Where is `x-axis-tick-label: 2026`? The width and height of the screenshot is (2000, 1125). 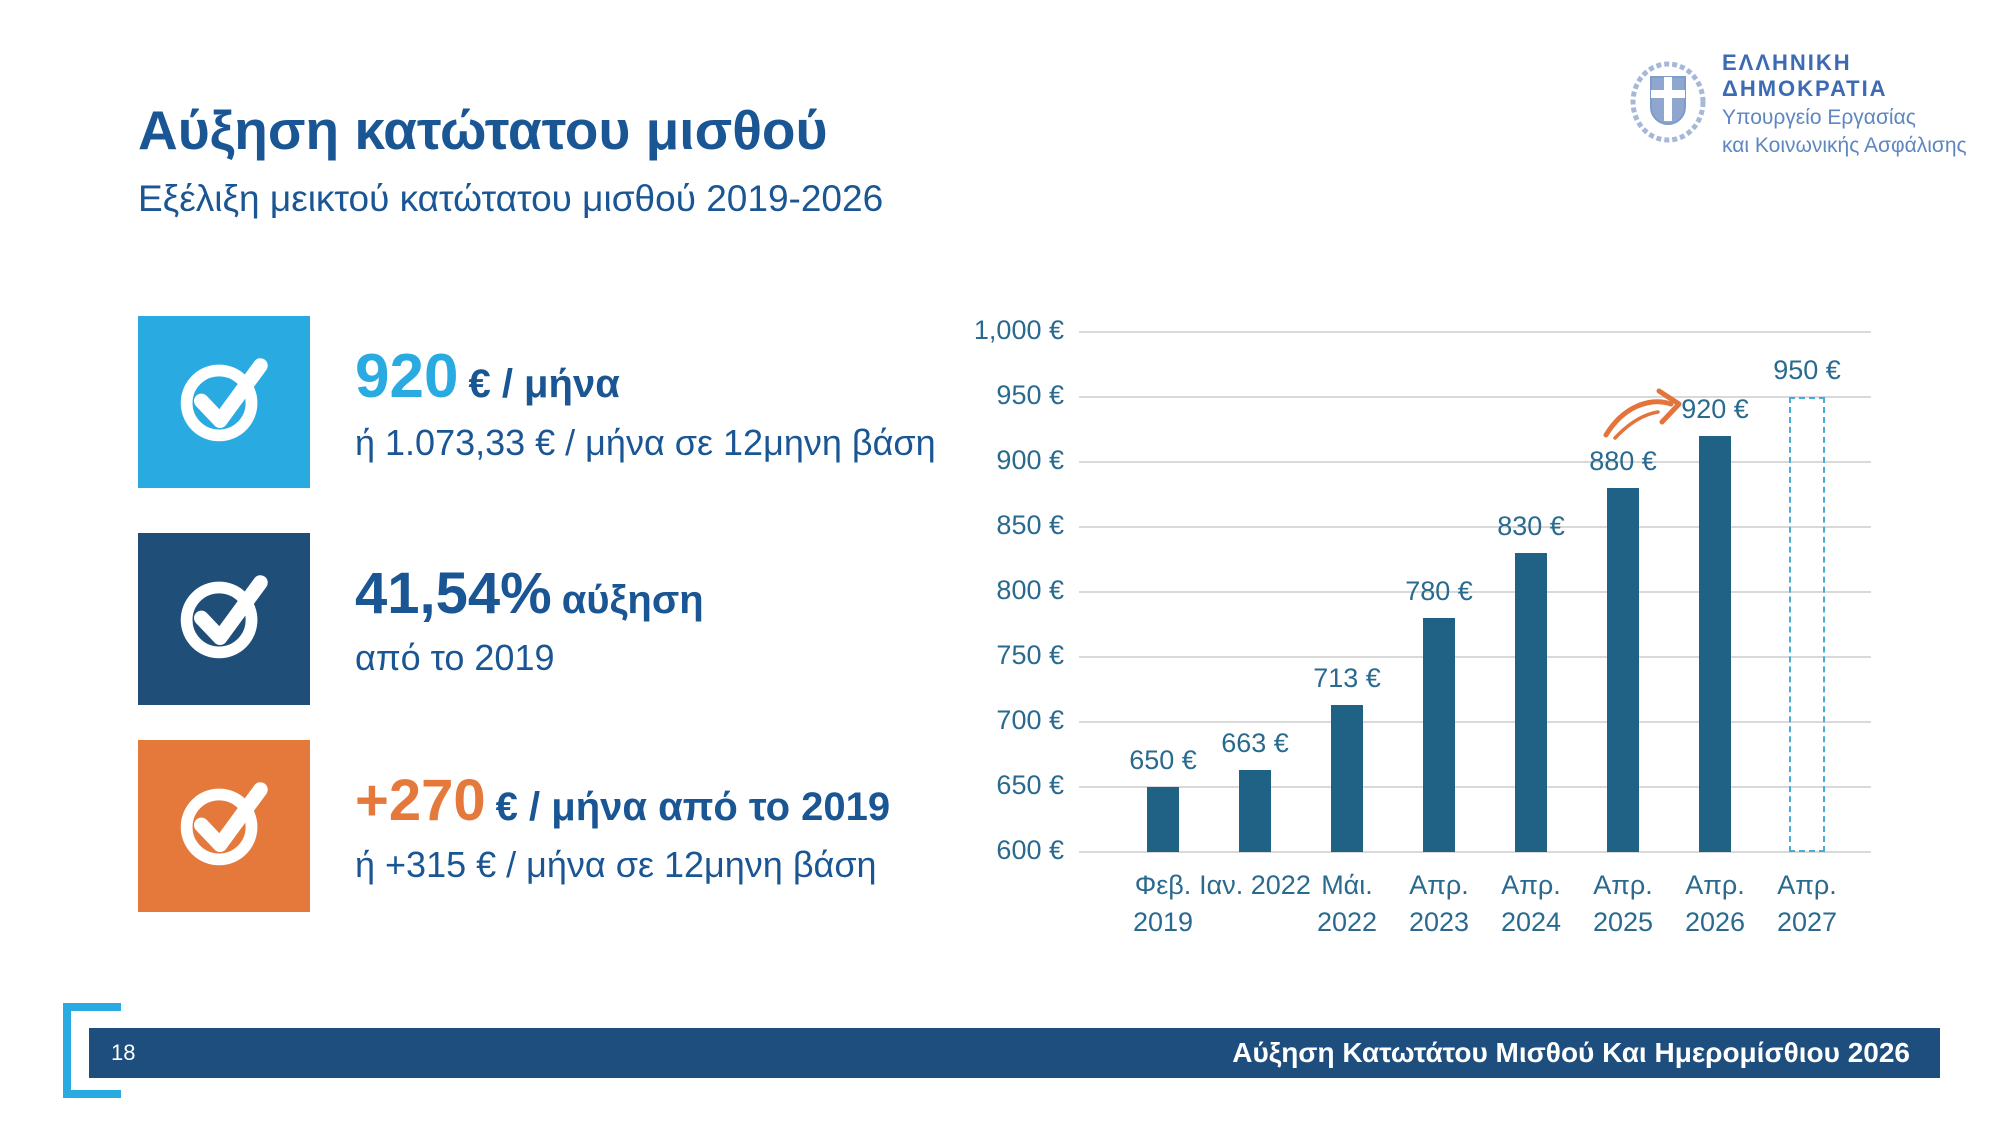 x-axis-tick-label: 2026 is located at coordinates (1715, 922).